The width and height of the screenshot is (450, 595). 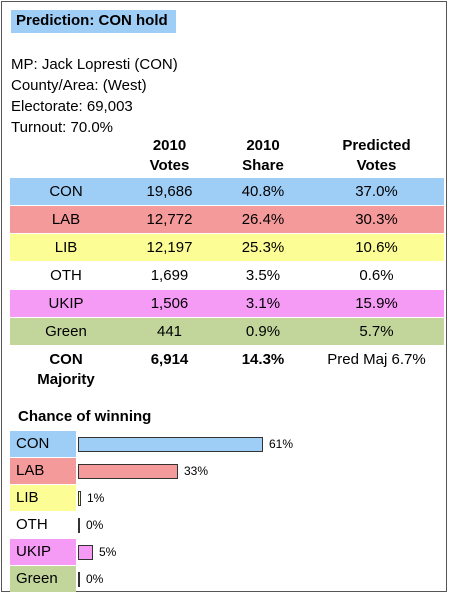 What do you see at coordinates (66, 275) in the screenshot?
I see `party-cell: OTH` at bounding box center [66, 275].